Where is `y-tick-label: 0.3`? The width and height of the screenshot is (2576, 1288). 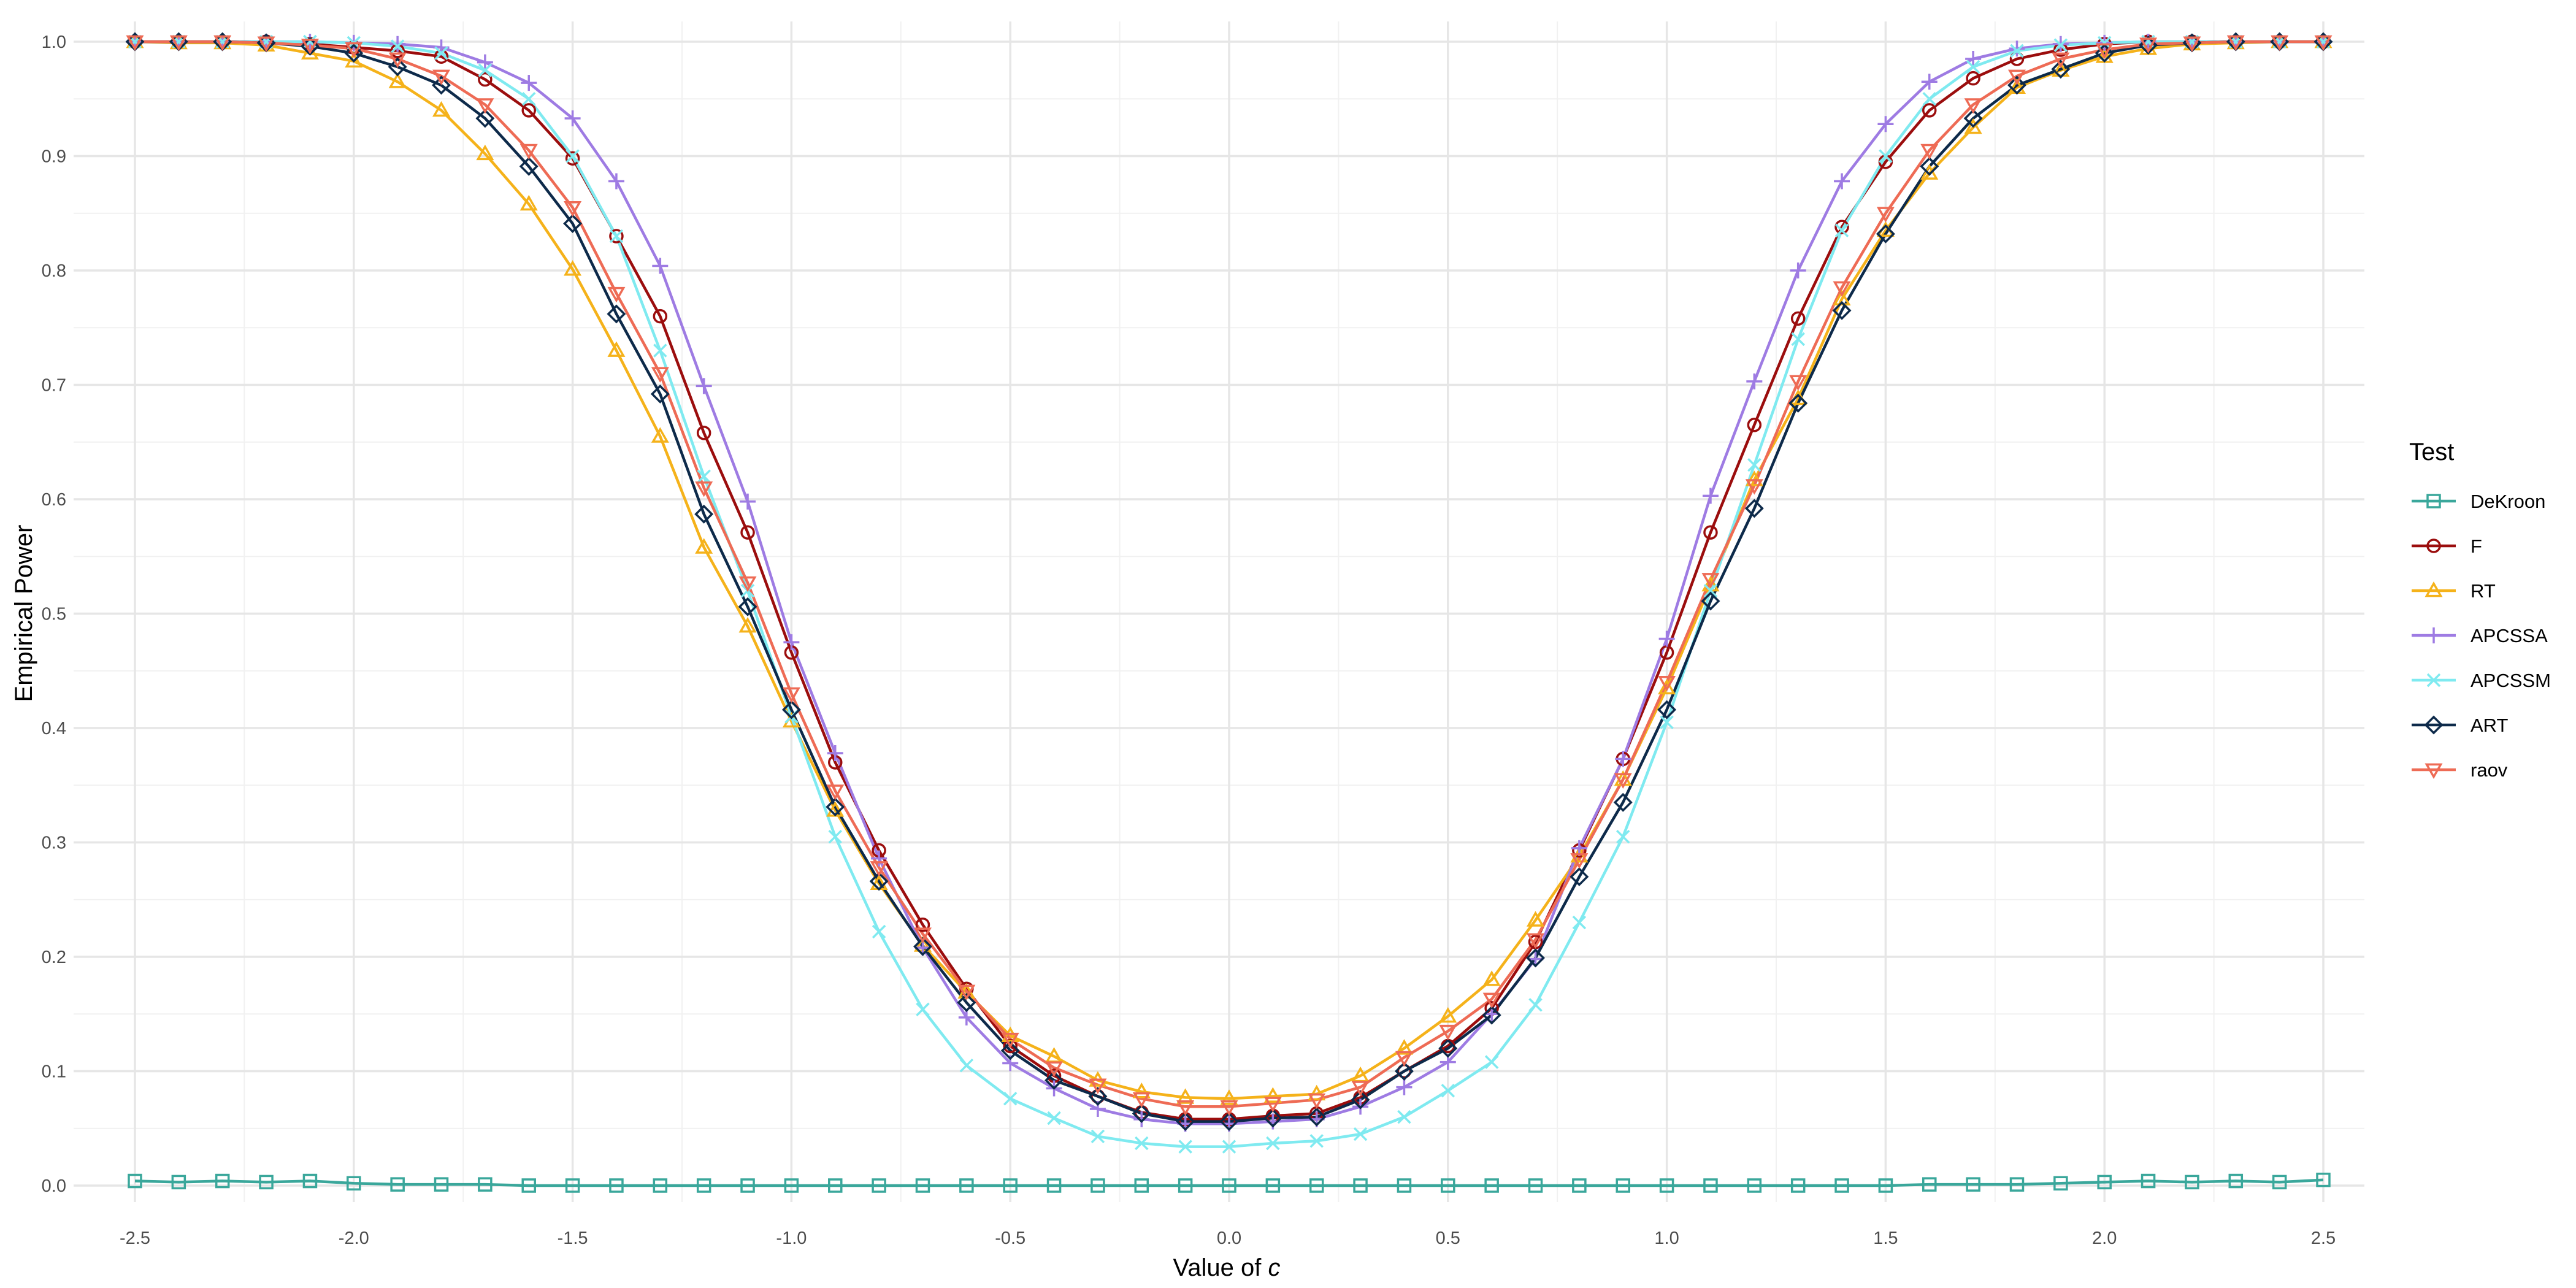 y-tick-label: 0.3 is located at coordinates (54, 843).